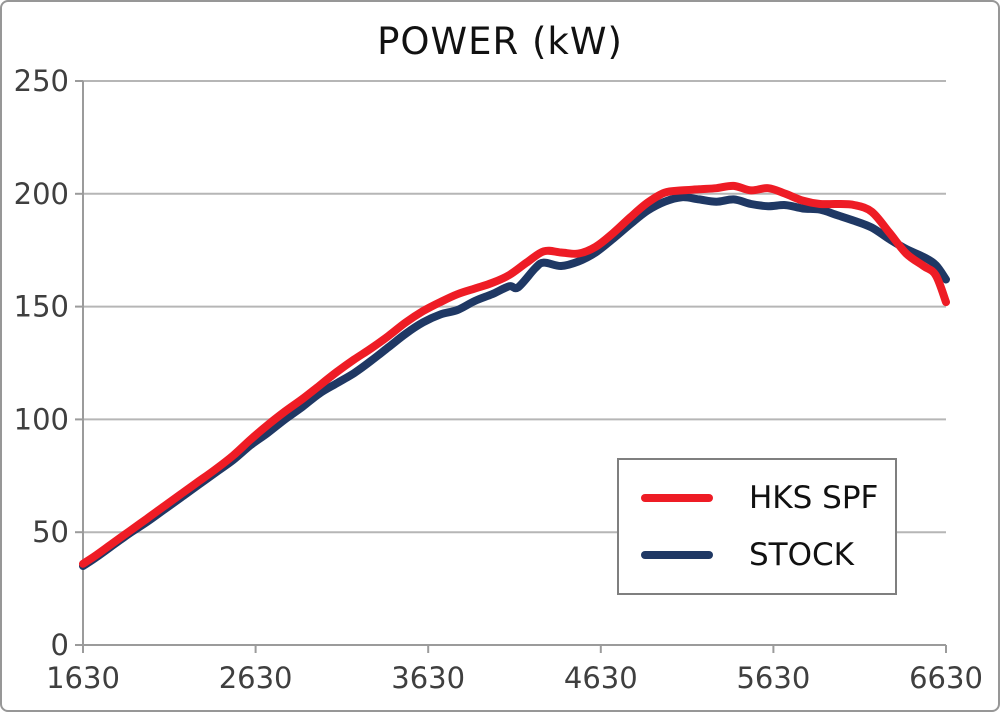 Image resolution: width=1000 pixels, height=712 pixels. Describe the element at coordinates (41, 419) in the screenshot. I see `y-tick-label: 100` at that location.